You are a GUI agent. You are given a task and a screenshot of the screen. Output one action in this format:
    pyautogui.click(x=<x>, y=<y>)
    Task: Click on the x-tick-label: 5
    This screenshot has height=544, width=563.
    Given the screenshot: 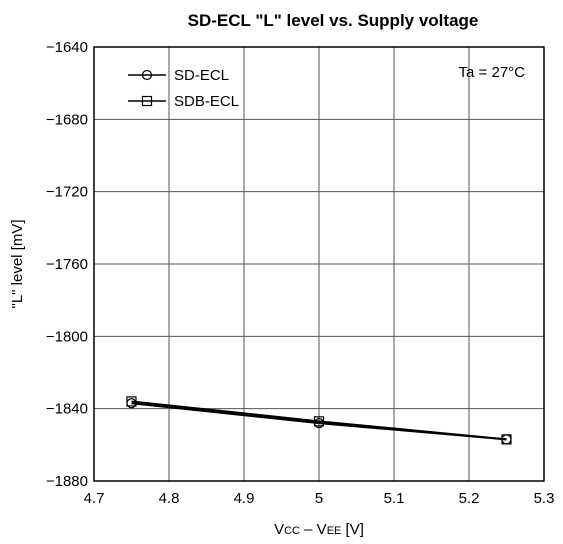 What is the action you would take?
    pyautogui.click(x=319, y=498)
    